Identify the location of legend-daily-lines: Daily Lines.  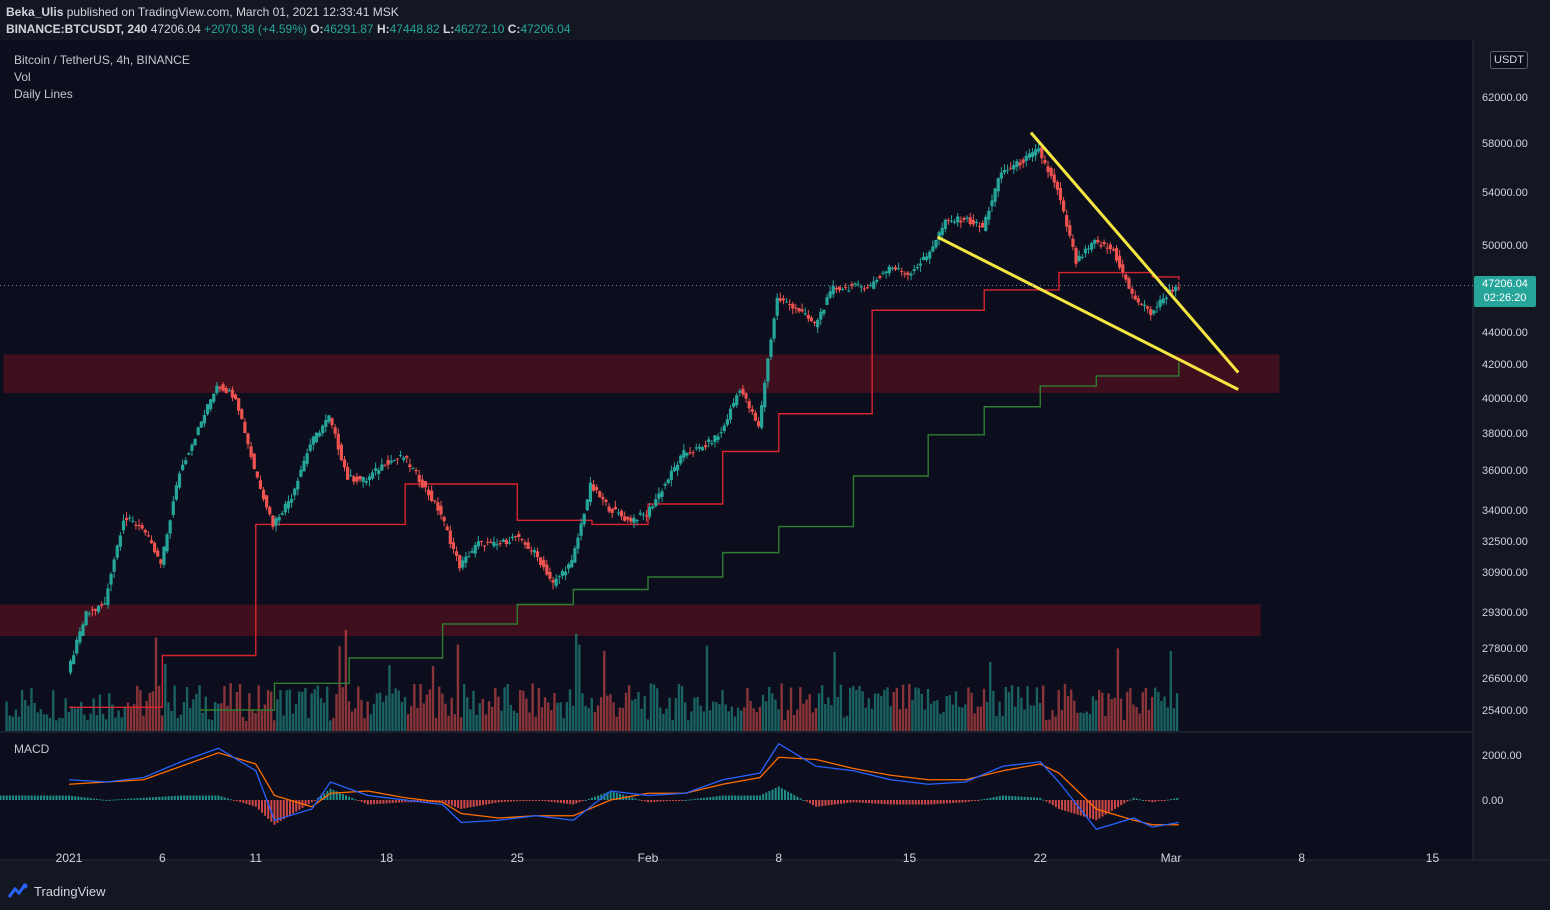
(43, 94).